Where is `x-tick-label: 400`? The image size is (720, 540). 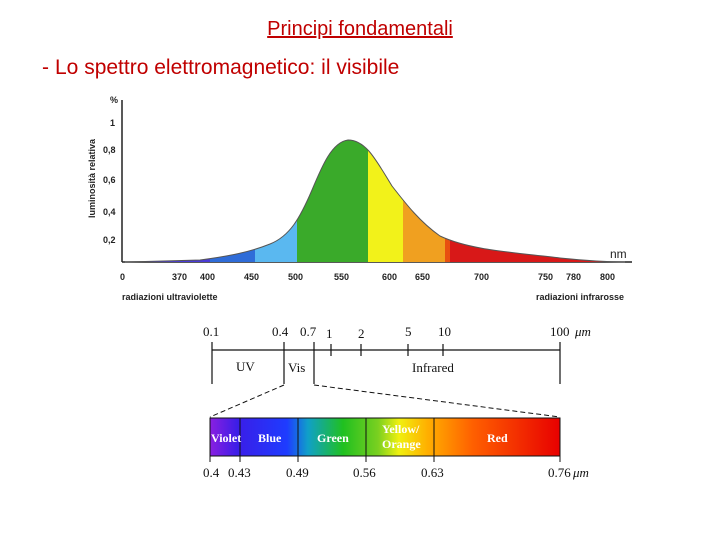
x-tick-label: 400 is located at coordinates (207, 277).